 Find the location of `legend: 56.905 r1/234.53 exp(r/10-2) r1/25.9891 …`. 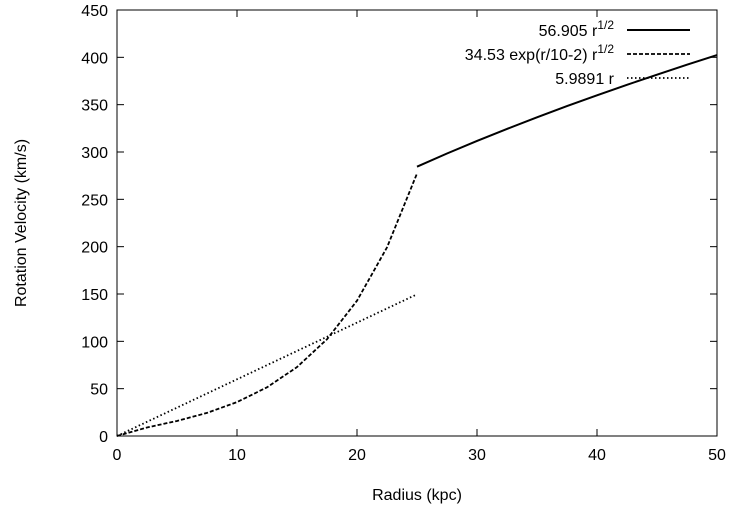

legend: 56.905 r1/234.53 exp(r/10-2) r1/25.9891 … is located at coordinates (577, 53).